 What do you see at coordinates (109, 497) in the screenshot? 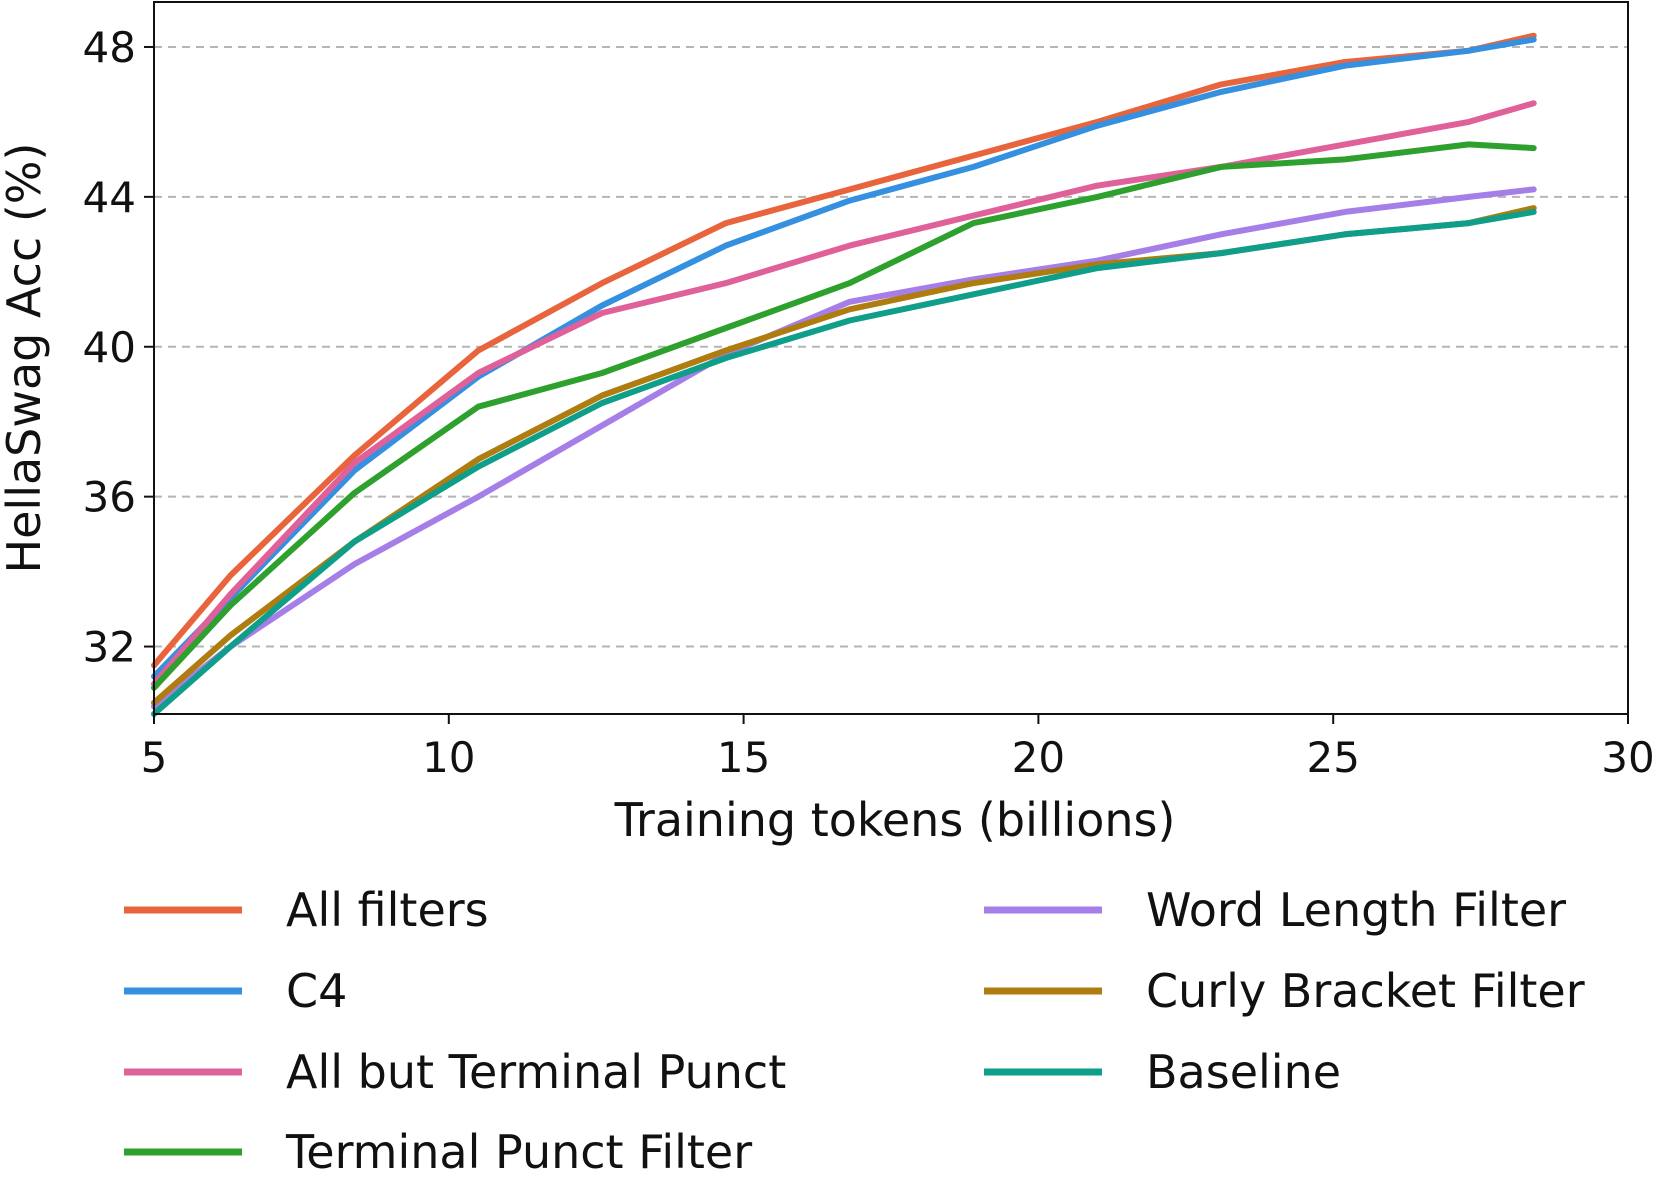
I see `y-tick-label: 36` at bounding box center [109, 497].